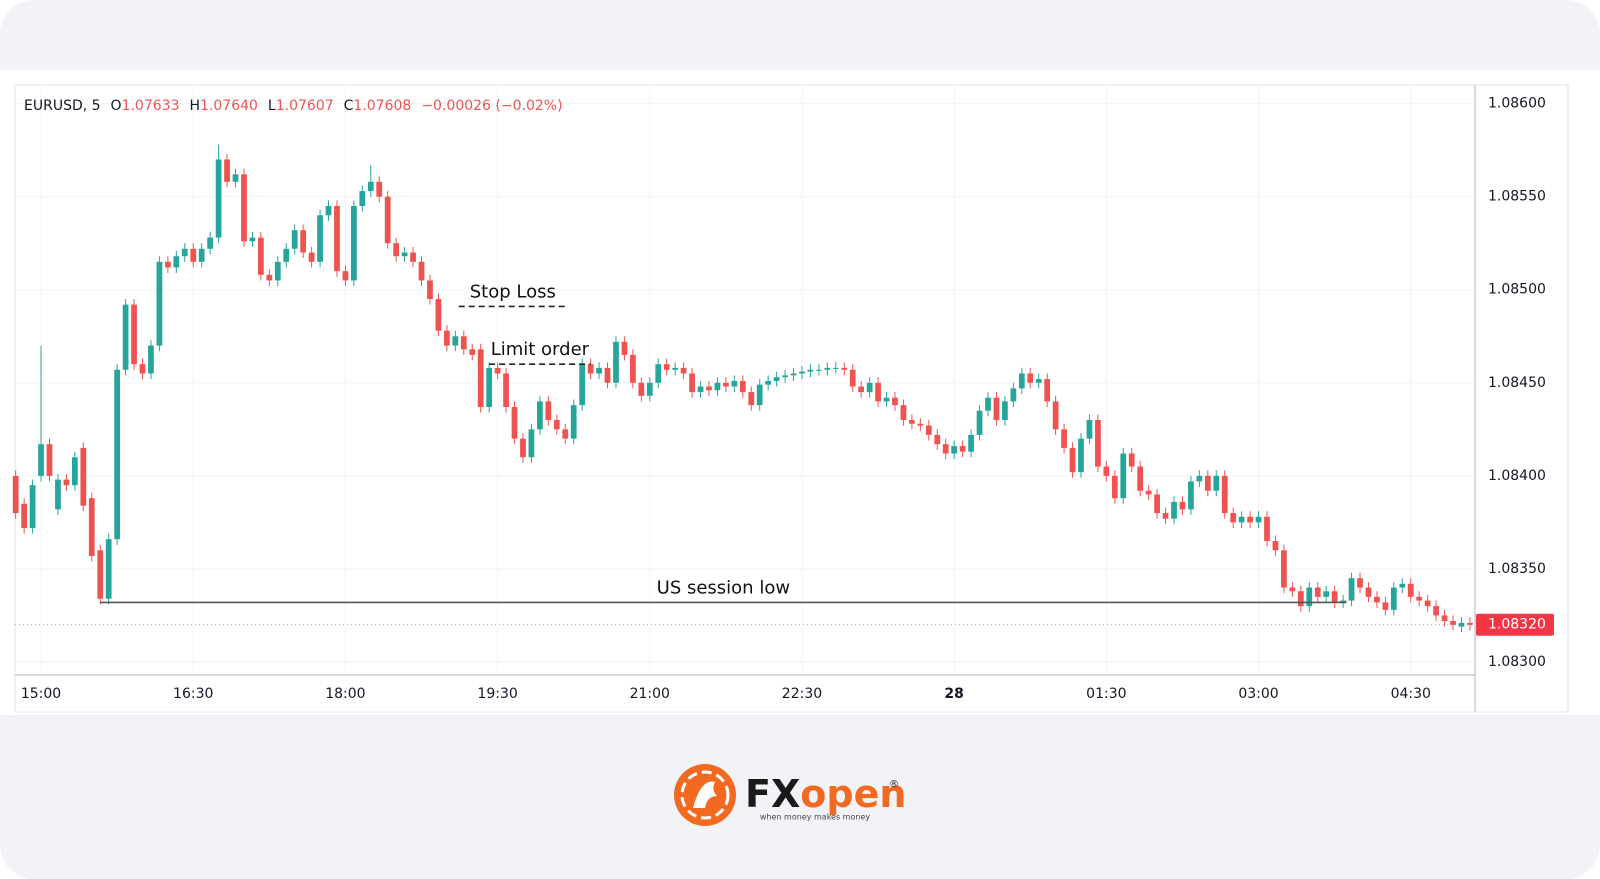 This screenshot has height=879, width=1600. I want to click on annotation-label: Stop Loss, so click(513, 291).